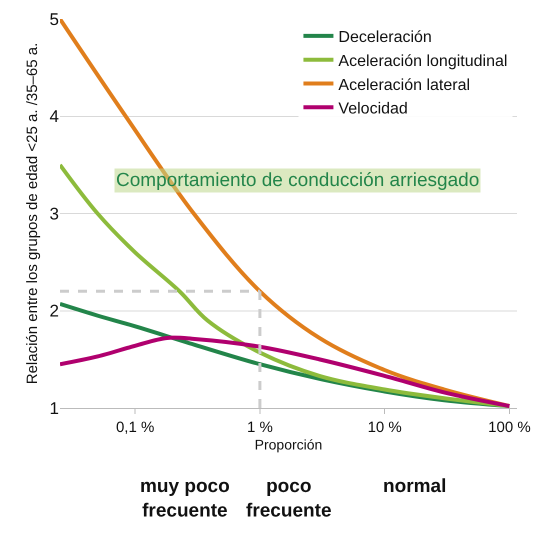 The width and height of the screenshot is (541, 533). What do you see at coordinates (414, 486) in the screenshot?
I see `text: normal` at bounding box center [414, 486].